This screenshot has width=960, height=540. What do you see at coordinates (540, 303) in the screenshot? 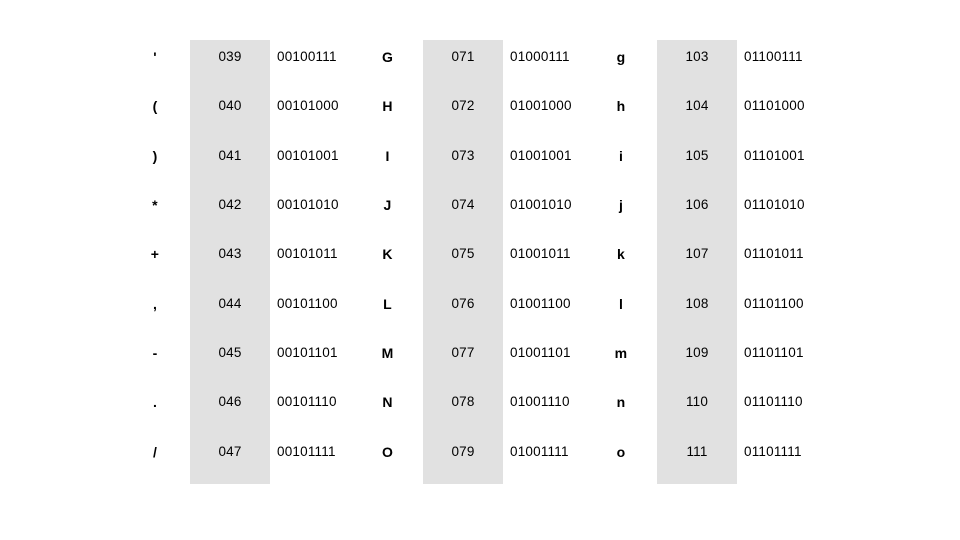
I see `binary-code-cell: 01001100` at bounding box center [540, 303].